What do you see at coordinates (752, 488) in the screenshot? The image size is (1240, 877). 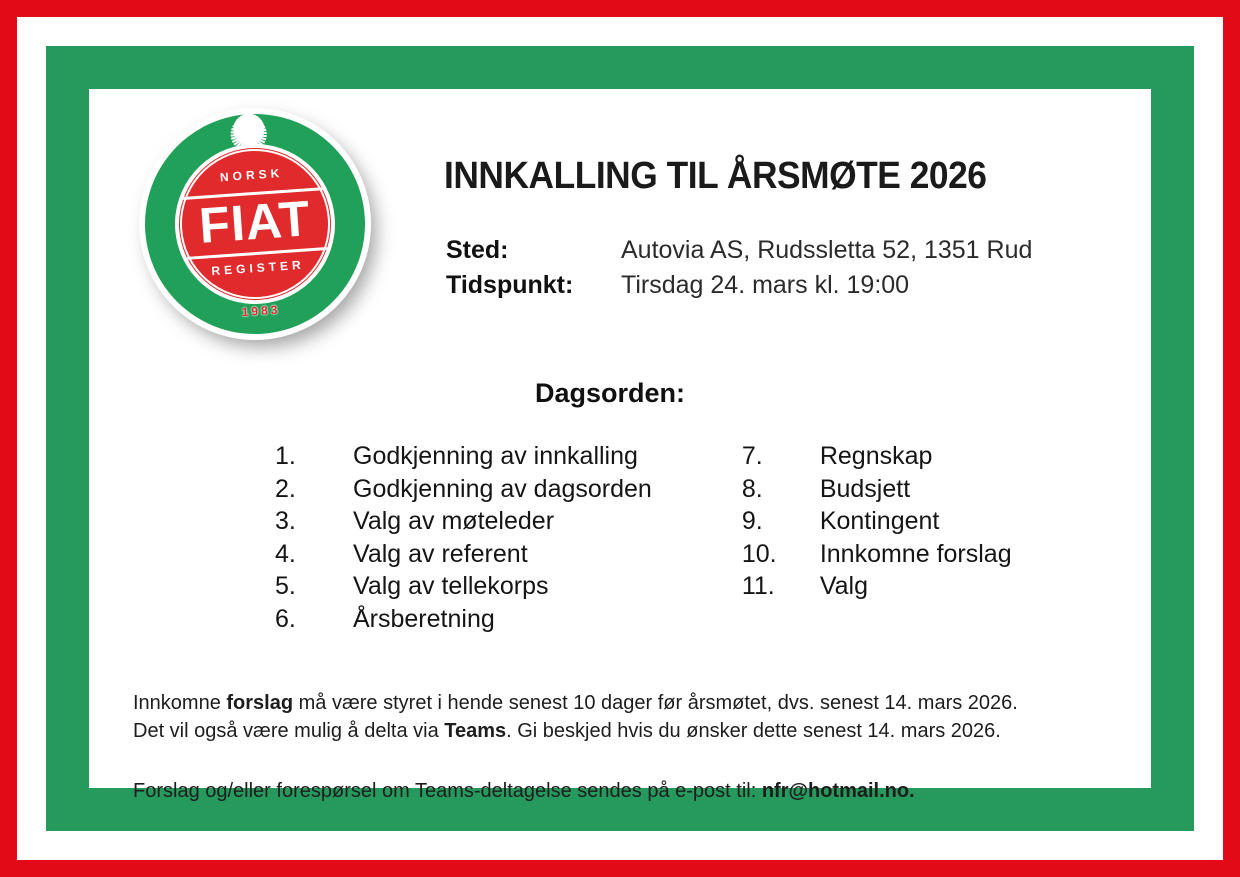 I see `agenda-item-number: 8.` at bounding box center [752, 488].